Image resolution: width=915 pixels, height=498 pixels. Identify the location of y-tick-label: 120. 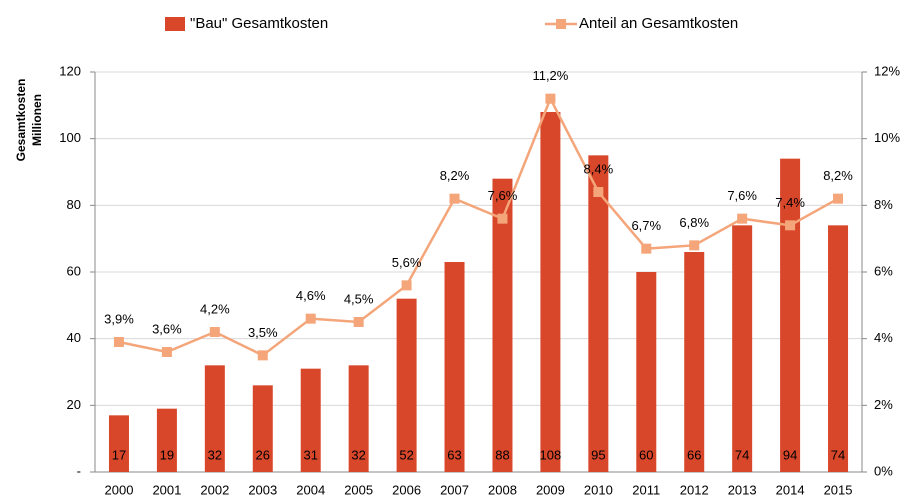
(70, 70).